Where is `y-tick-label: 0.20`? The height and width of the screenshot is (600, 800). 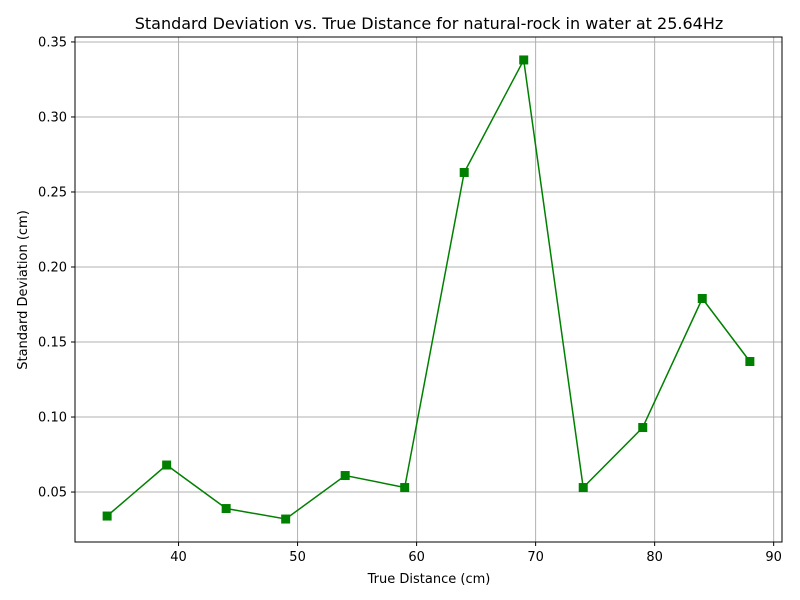 y-tick-label: 0.20 is located at coordinates (52, 267).